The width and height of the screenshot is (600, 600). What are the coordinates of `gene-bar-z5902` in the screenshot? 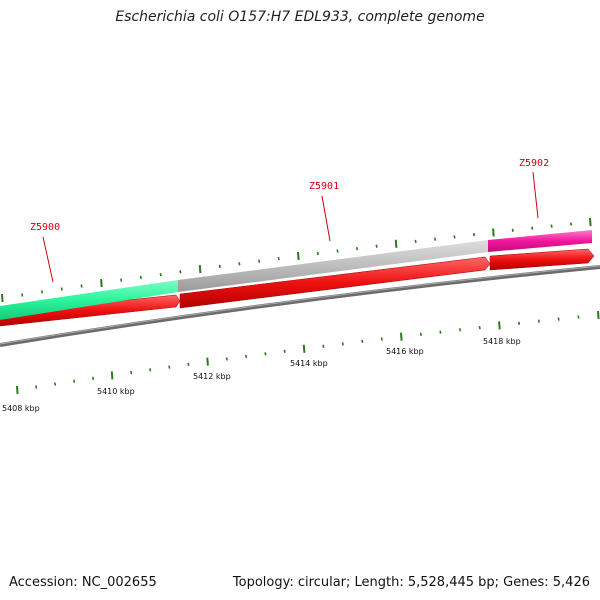 It's located at (540, 241).